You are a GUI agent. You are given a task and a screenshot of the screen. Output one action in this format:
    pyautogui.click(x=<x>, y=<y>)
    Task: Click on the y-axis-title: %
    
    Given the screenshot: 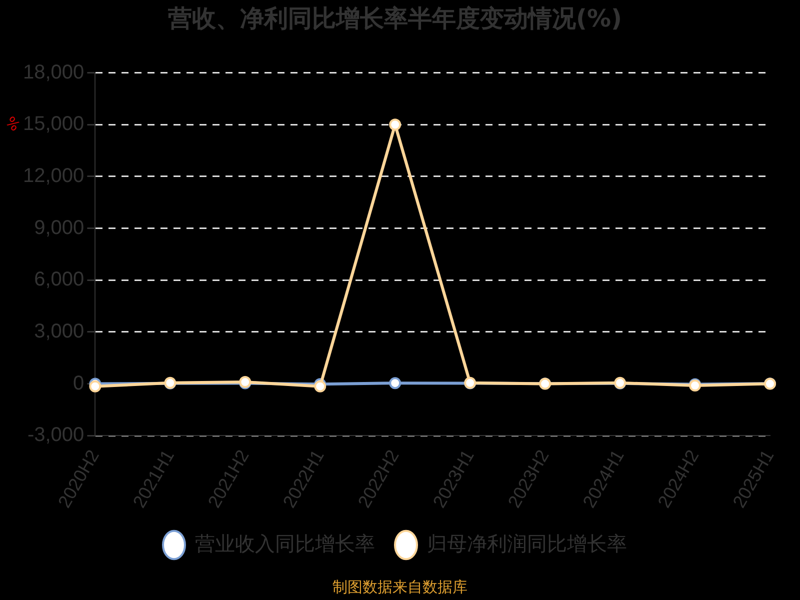 What is the action you would take?
    pyautogui.click(x=12, y=124)
    